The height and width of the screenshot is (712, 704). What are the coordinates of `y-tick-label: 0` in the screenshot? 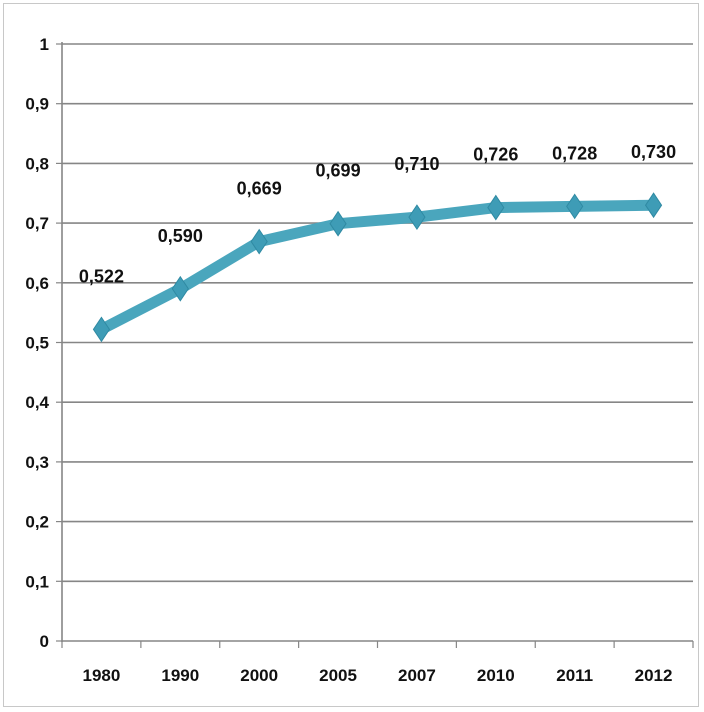 It's located at (44, 641).